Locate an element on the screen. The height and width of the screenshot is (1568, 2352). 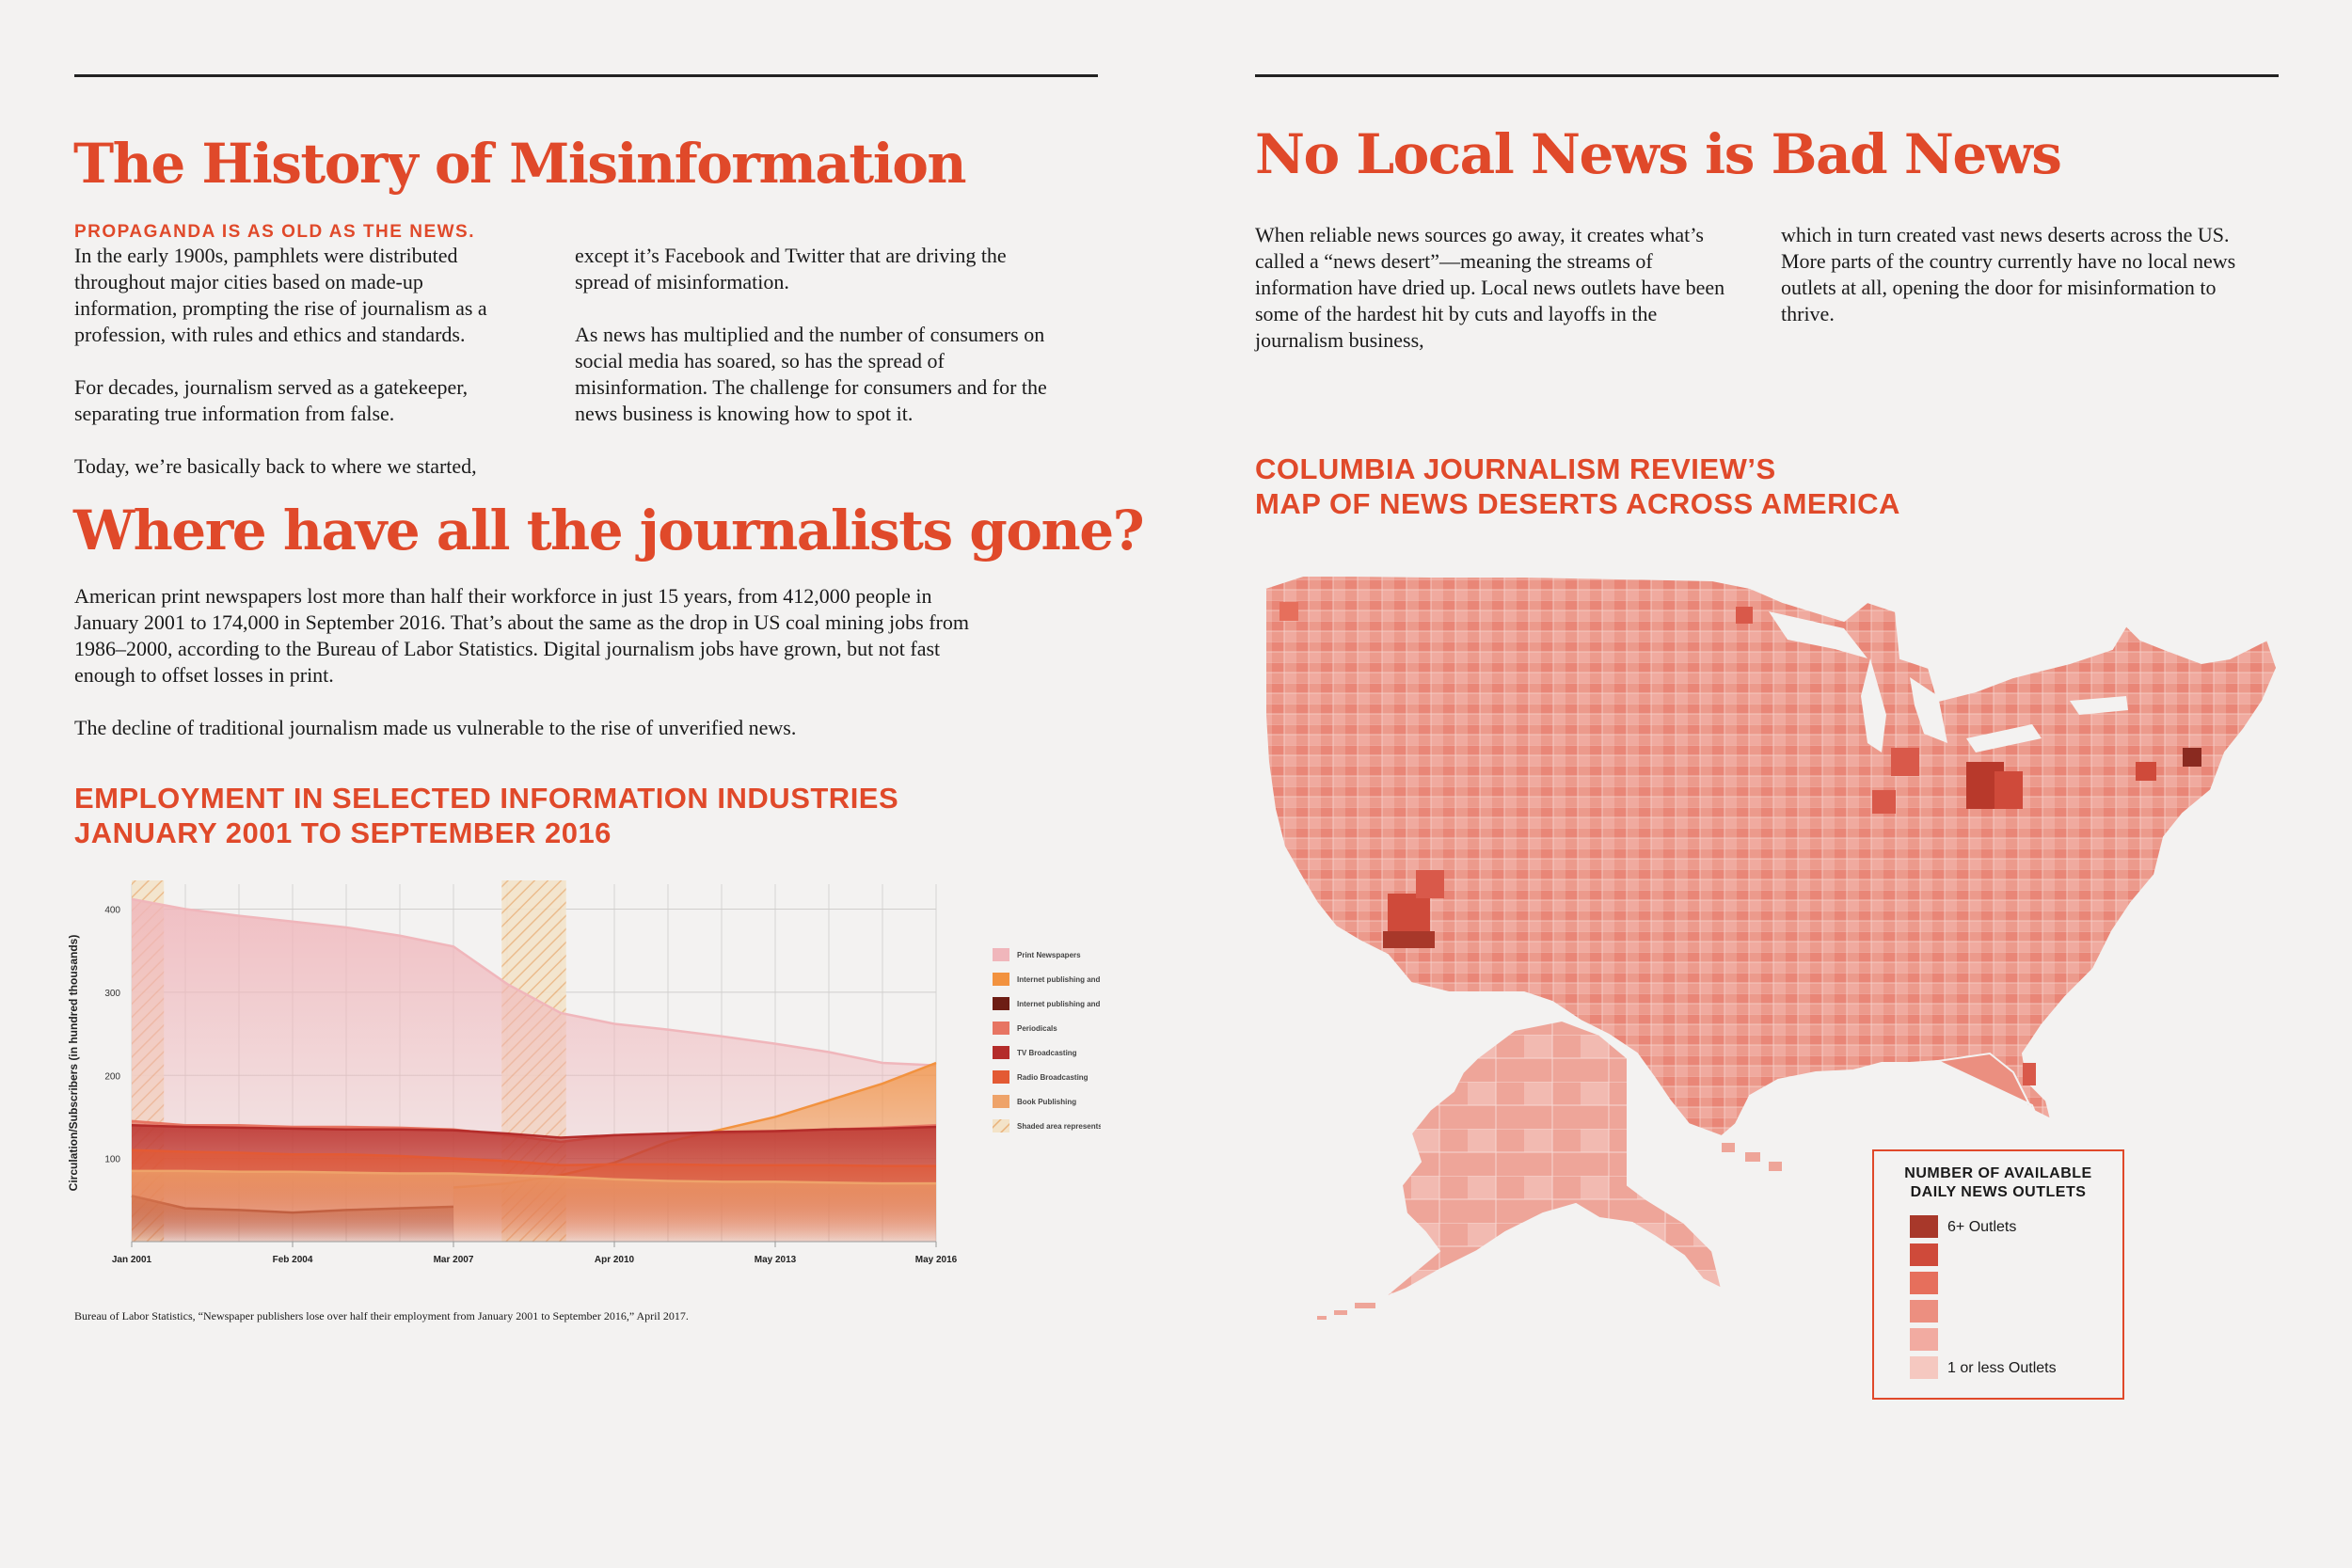
x-tick-label: Feb 2004 is located at coordinates (293, 1260).